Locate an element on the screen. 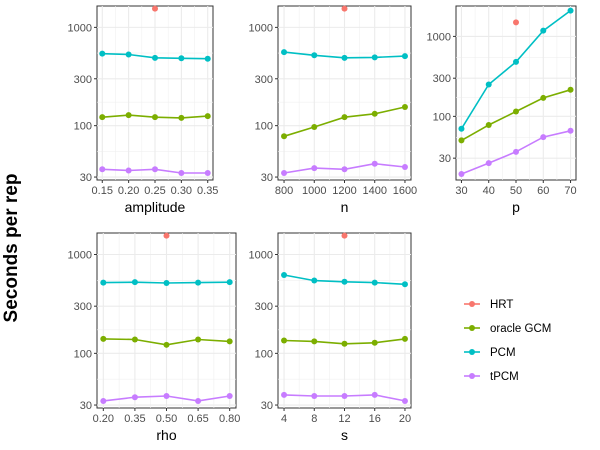 The image size is (600, 450). x-tick-label: 0.65 is located at coordinates (197, 419).